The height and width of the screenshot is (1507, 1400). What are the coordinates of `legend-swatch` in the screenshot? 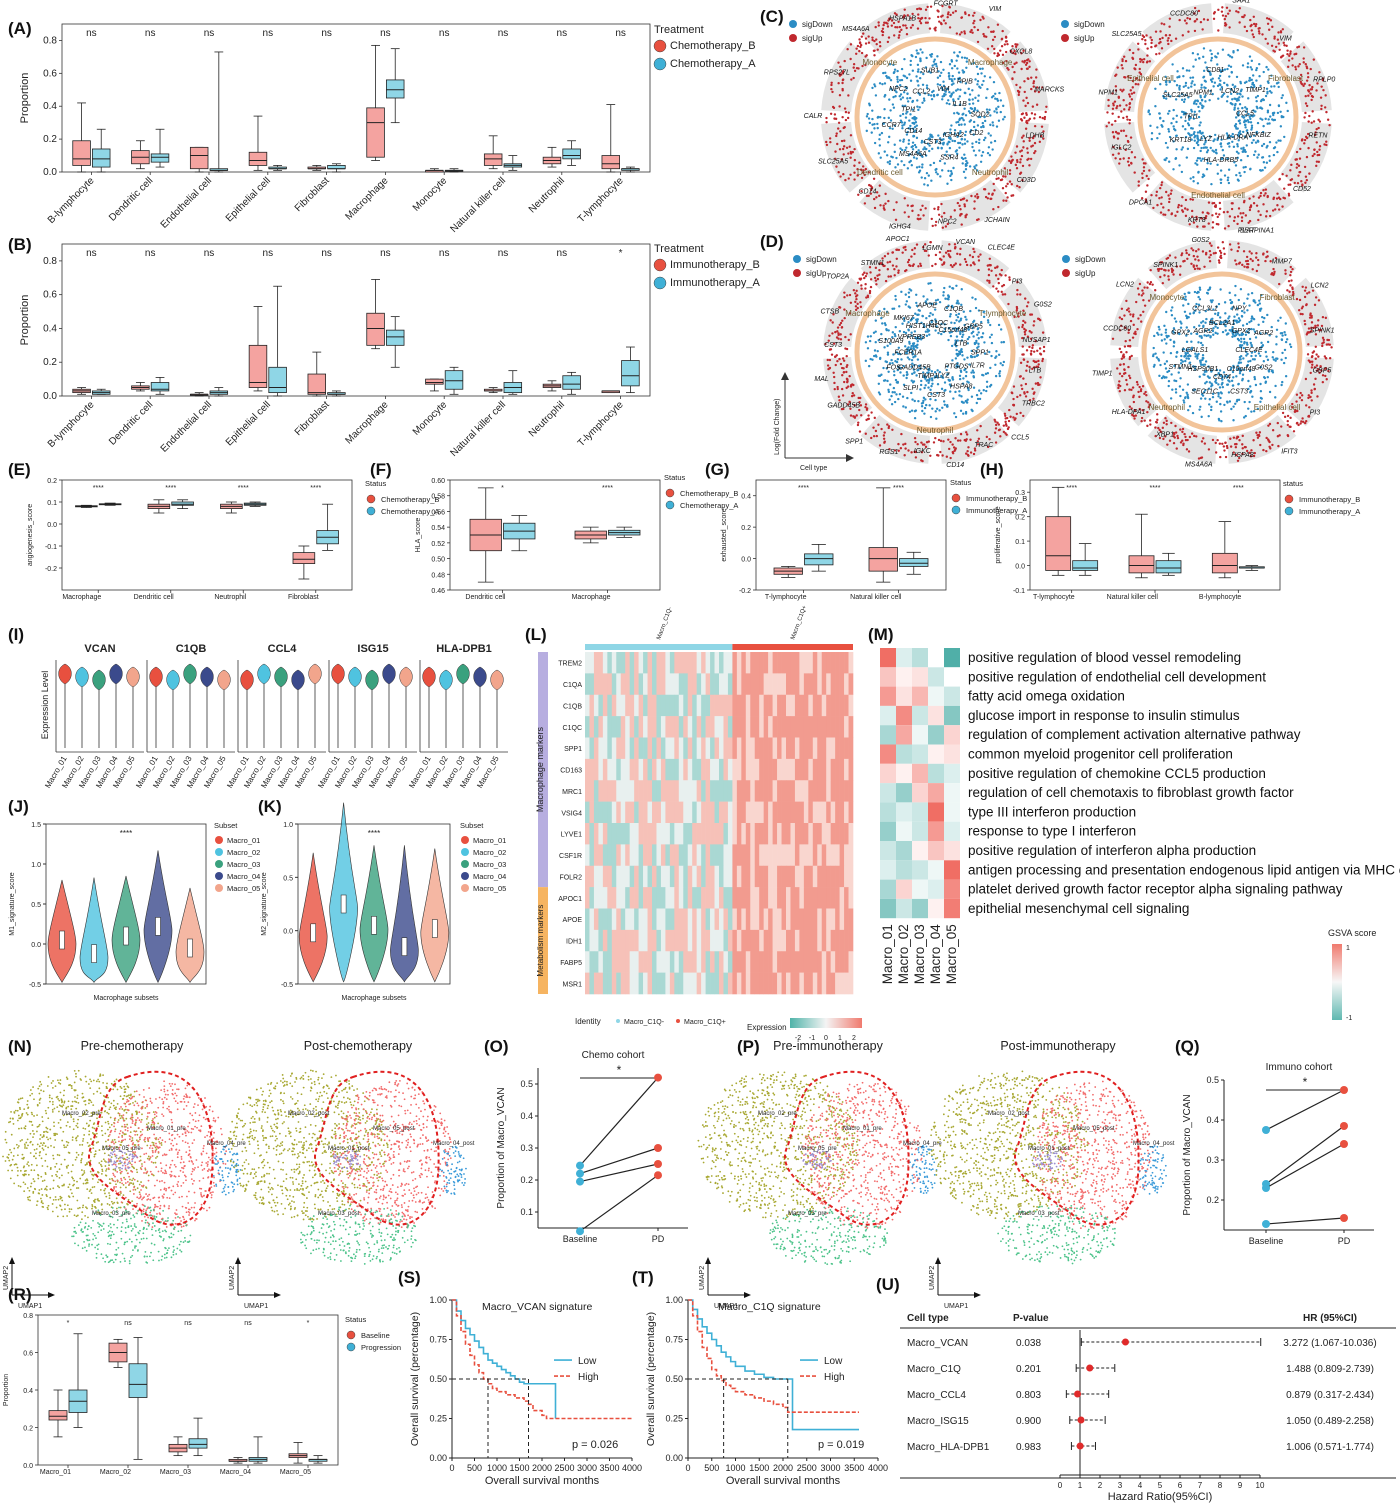 It's located at (793, 38).